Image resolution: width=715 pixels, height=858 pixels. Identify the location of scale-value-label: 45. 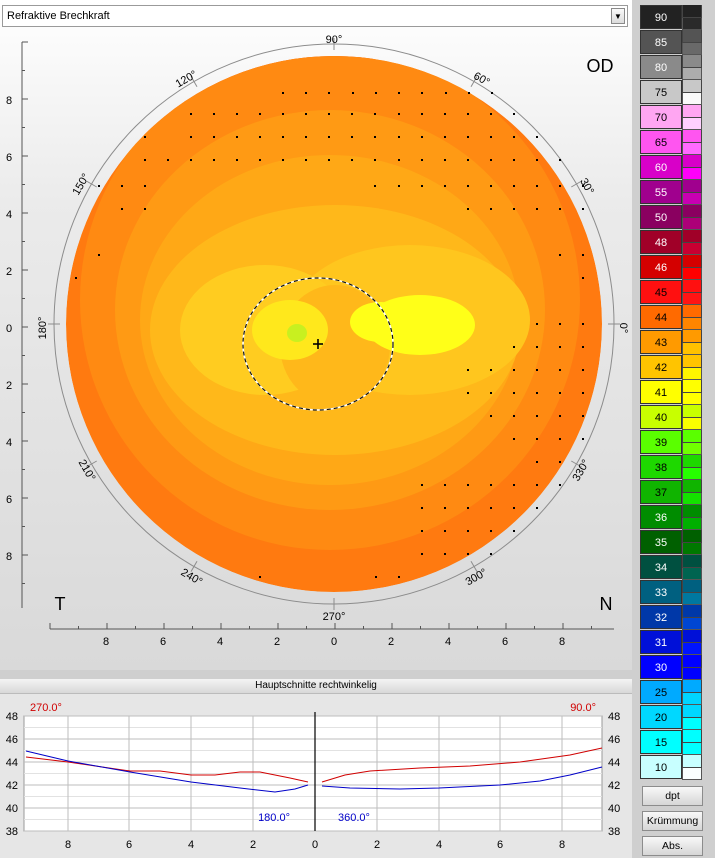
(661, 292).